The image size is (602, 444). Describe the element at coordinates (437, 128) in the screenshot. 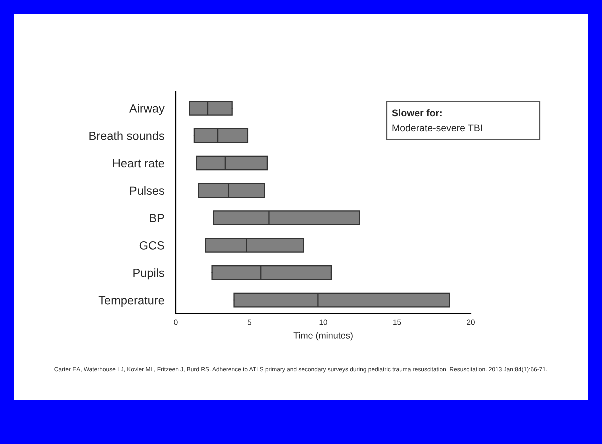

I see `annotation: Moderate-severe TBI` at that location.